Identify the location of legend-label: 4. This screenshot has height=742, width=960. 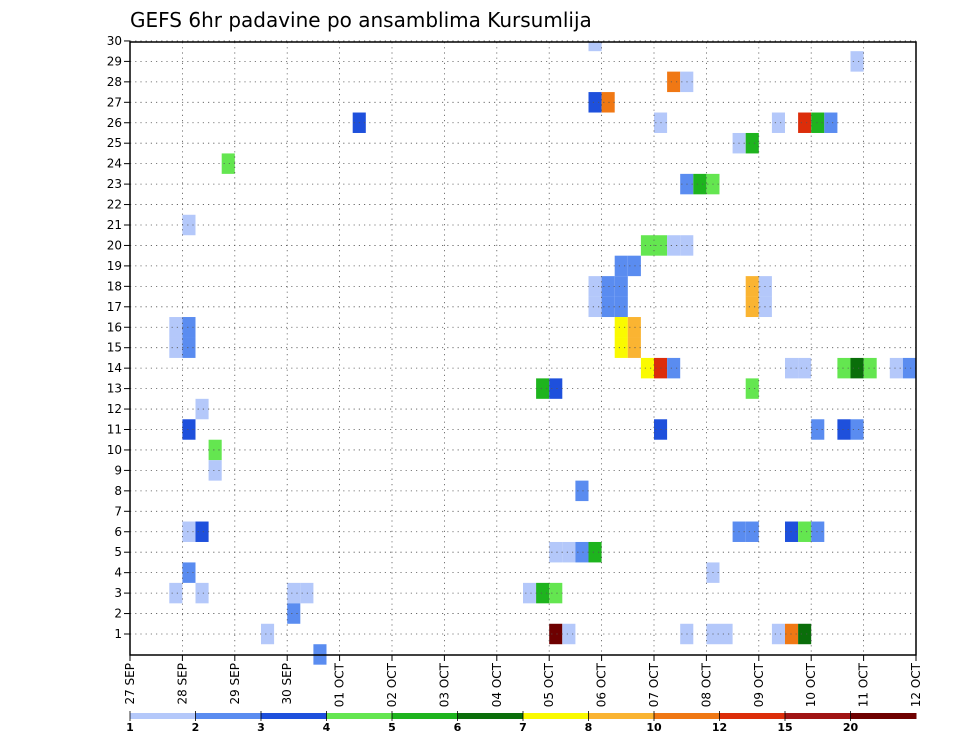
(327, 727).